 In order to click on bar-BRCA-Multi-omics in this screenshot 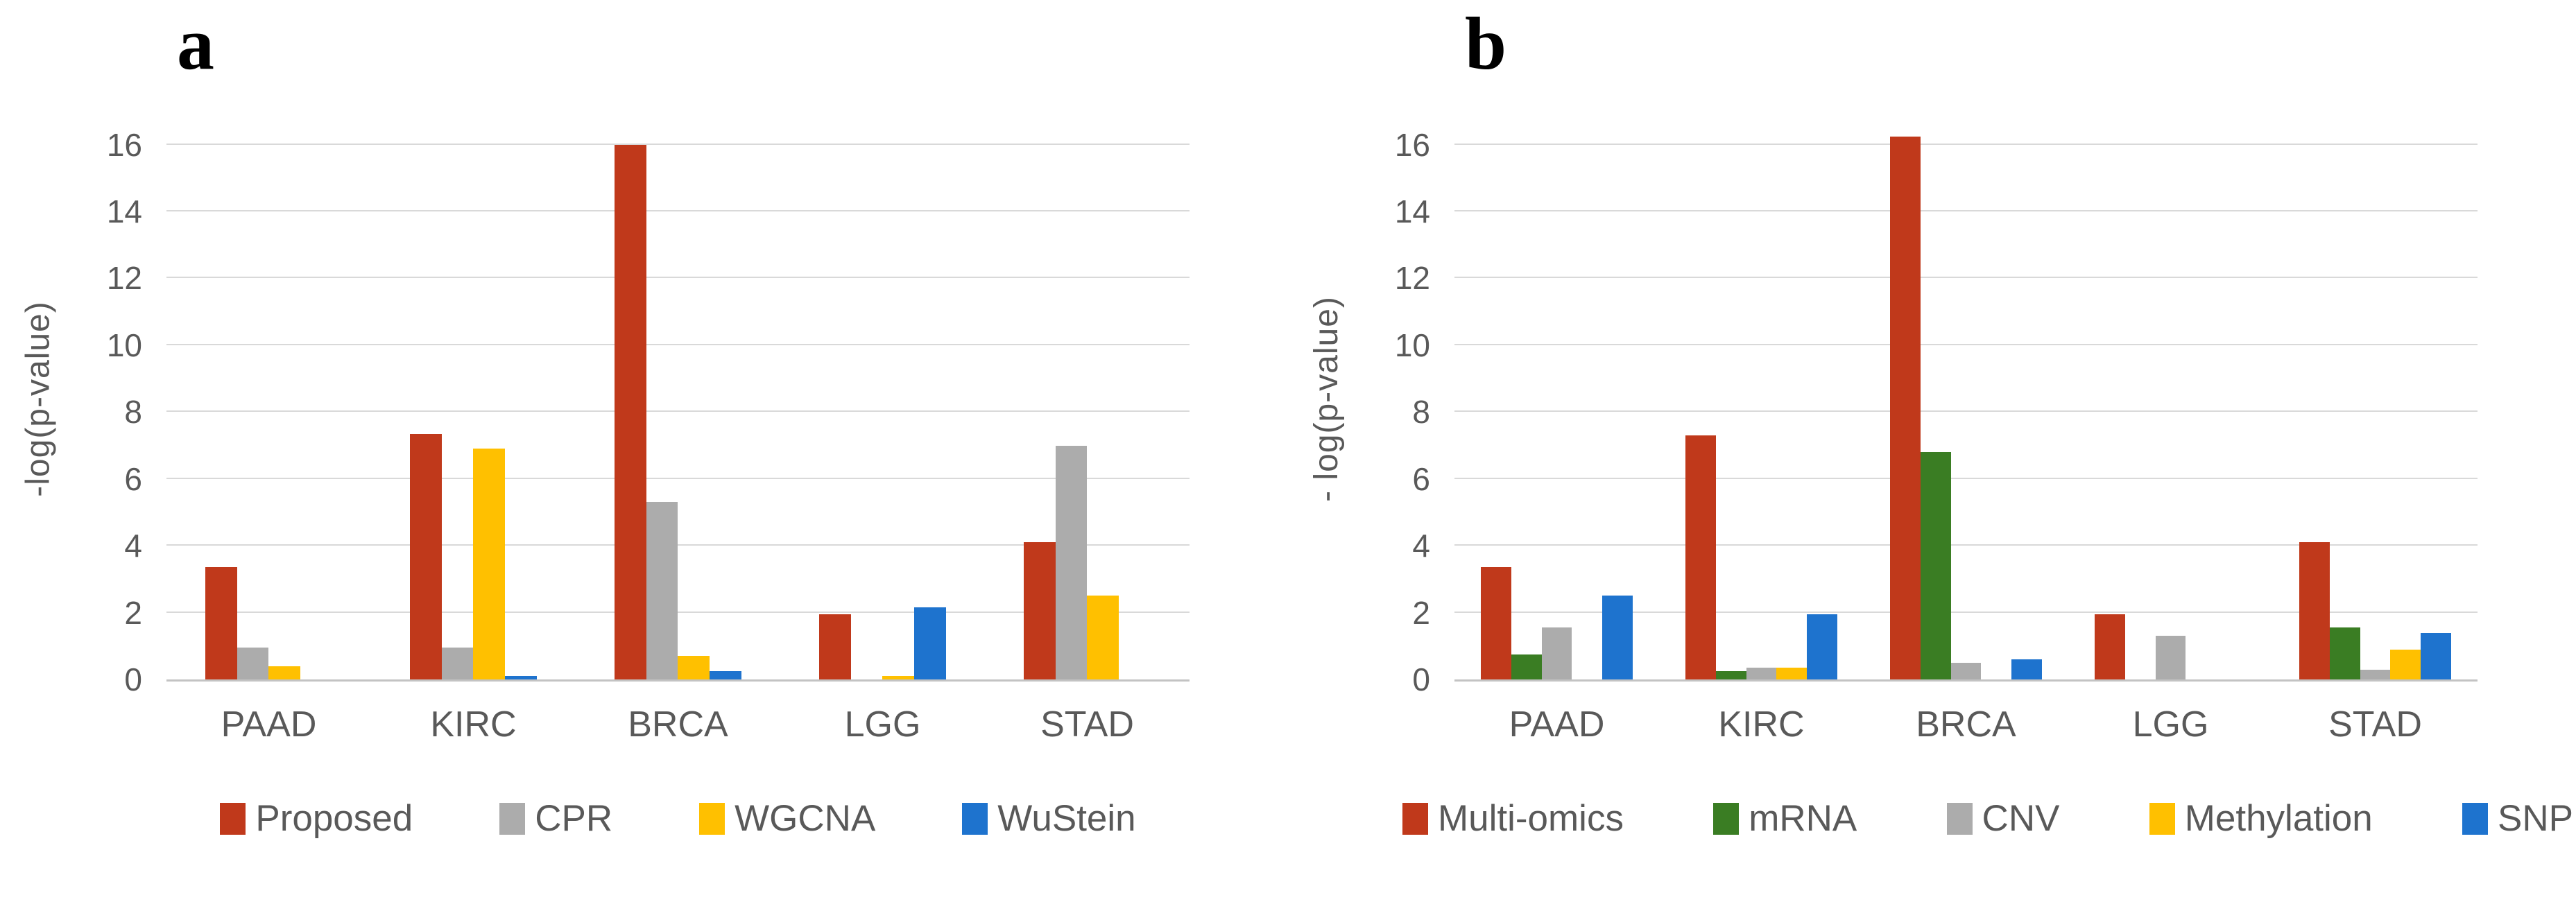, I will do `click(1905, 407)`.